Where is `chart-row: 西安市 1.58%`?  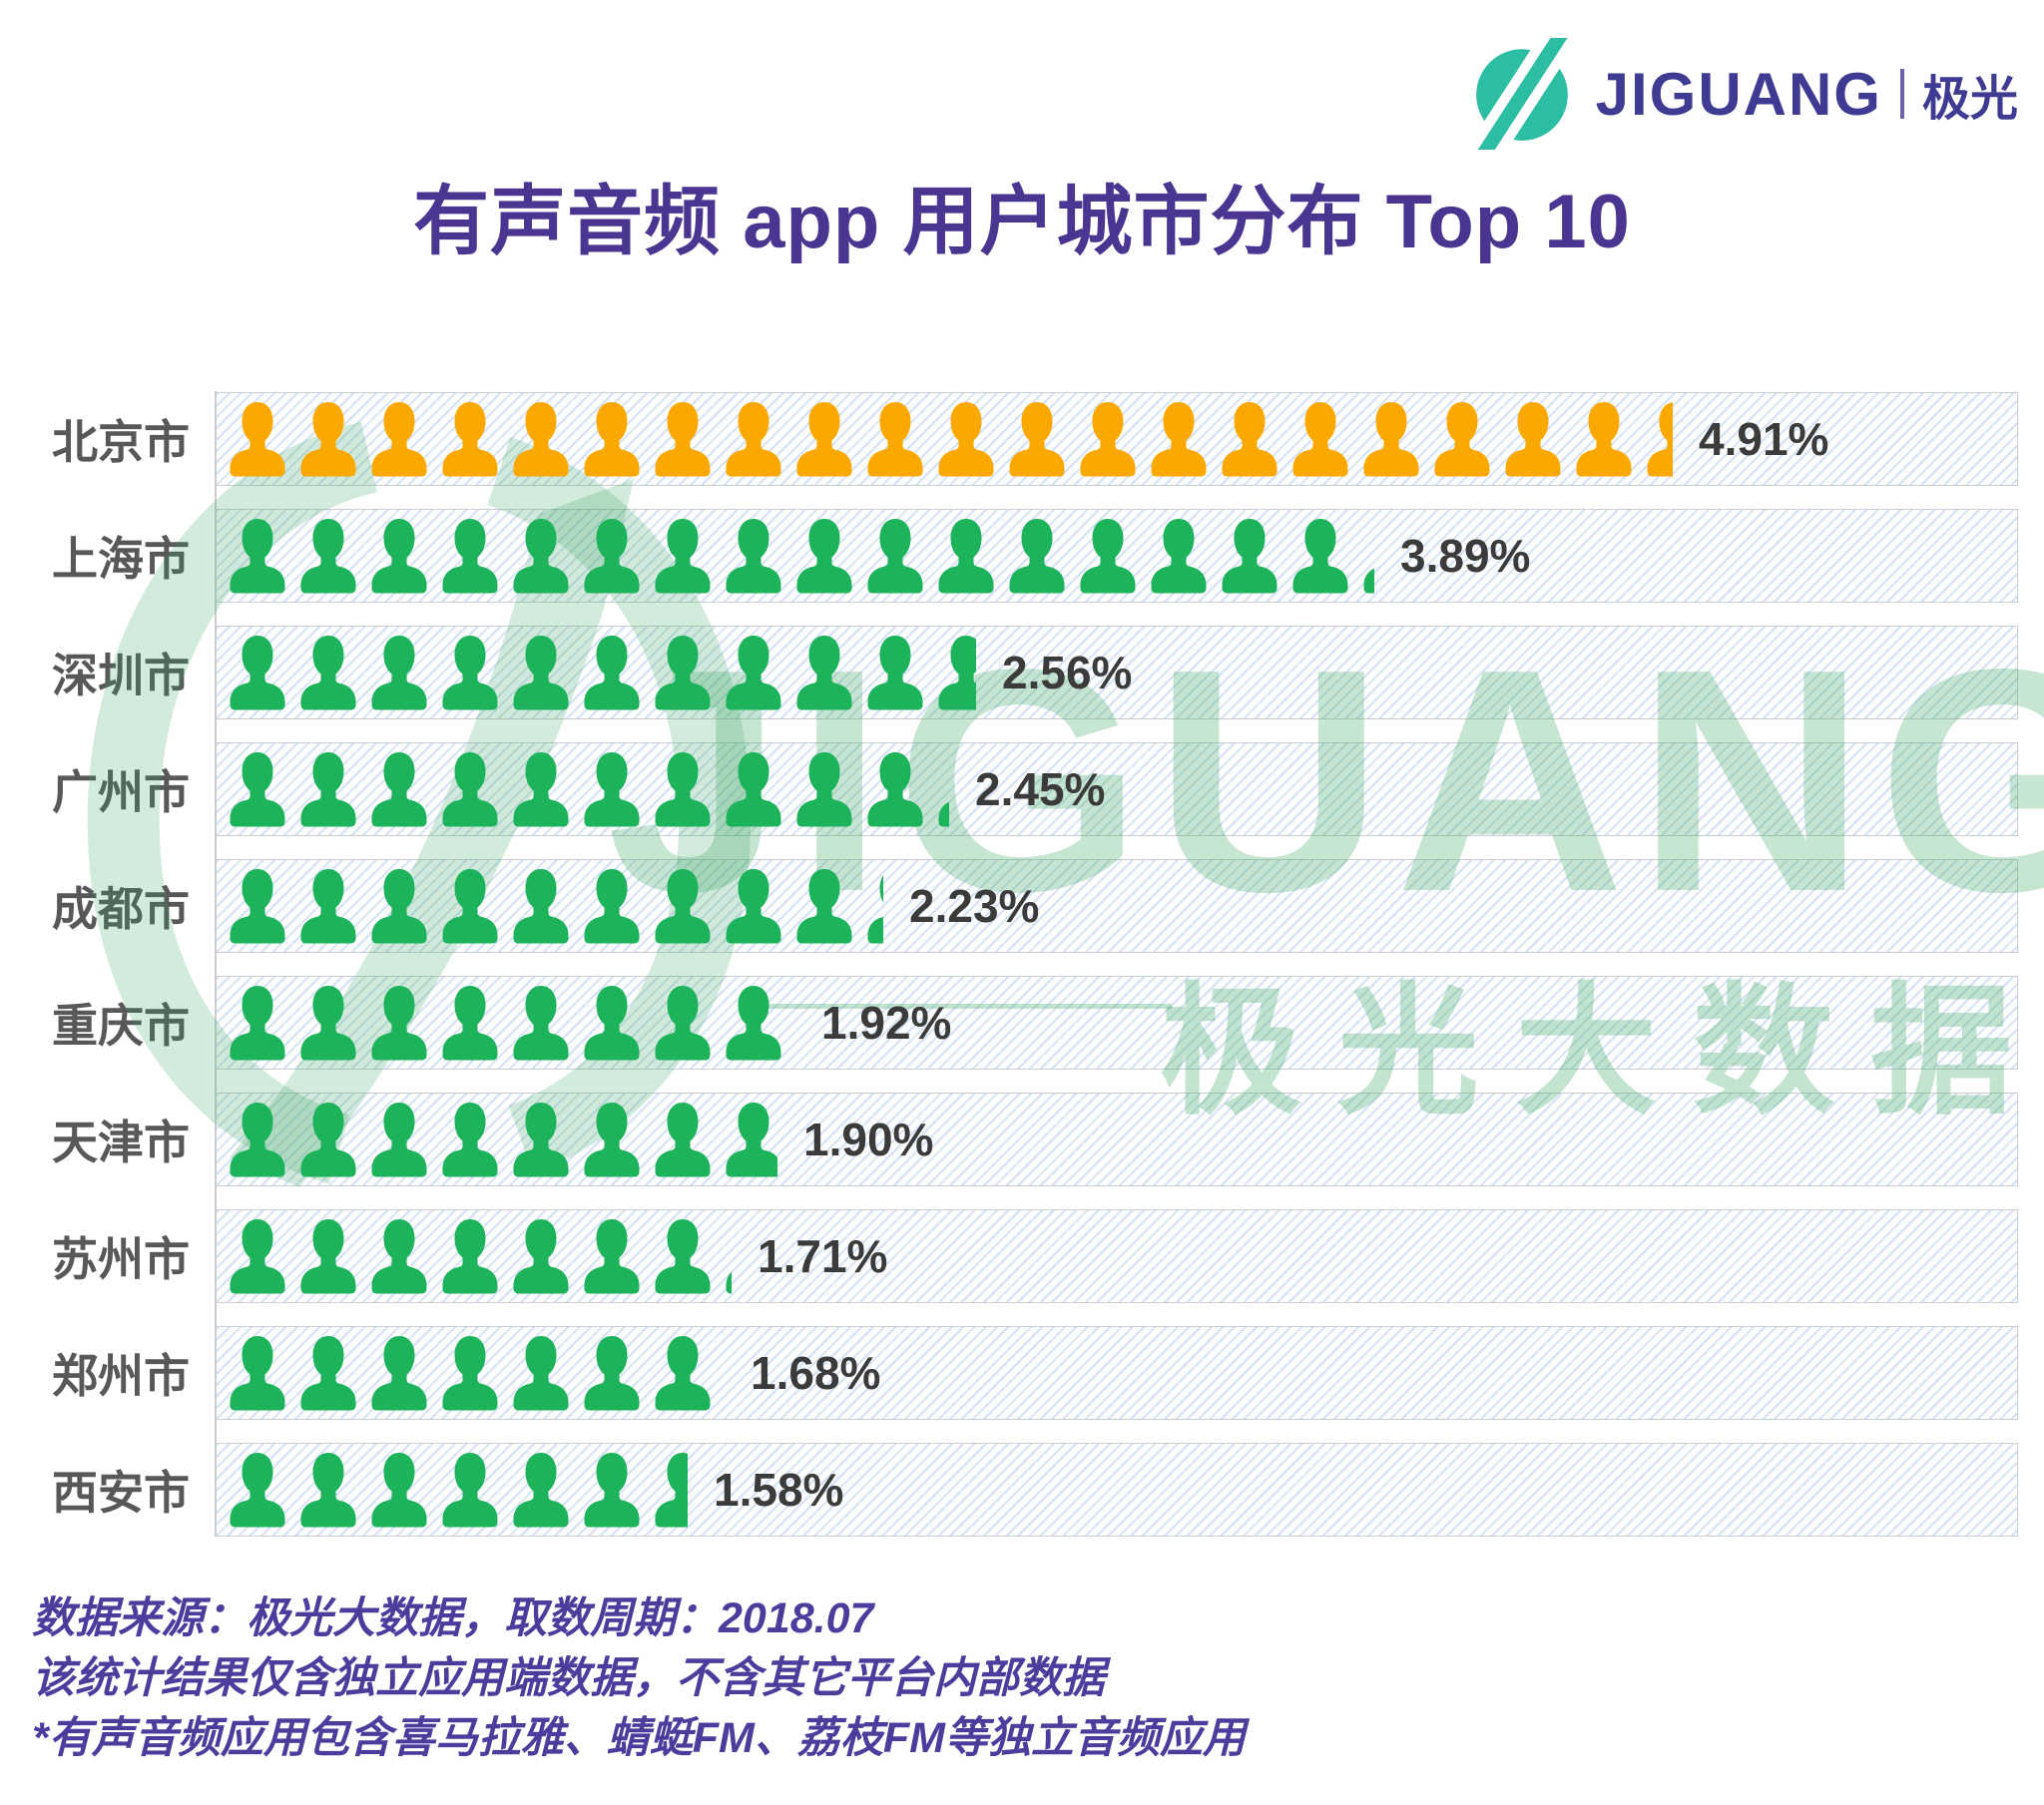 chart-row: 西安市 1.58% is located at coordinates (1022, 1490).